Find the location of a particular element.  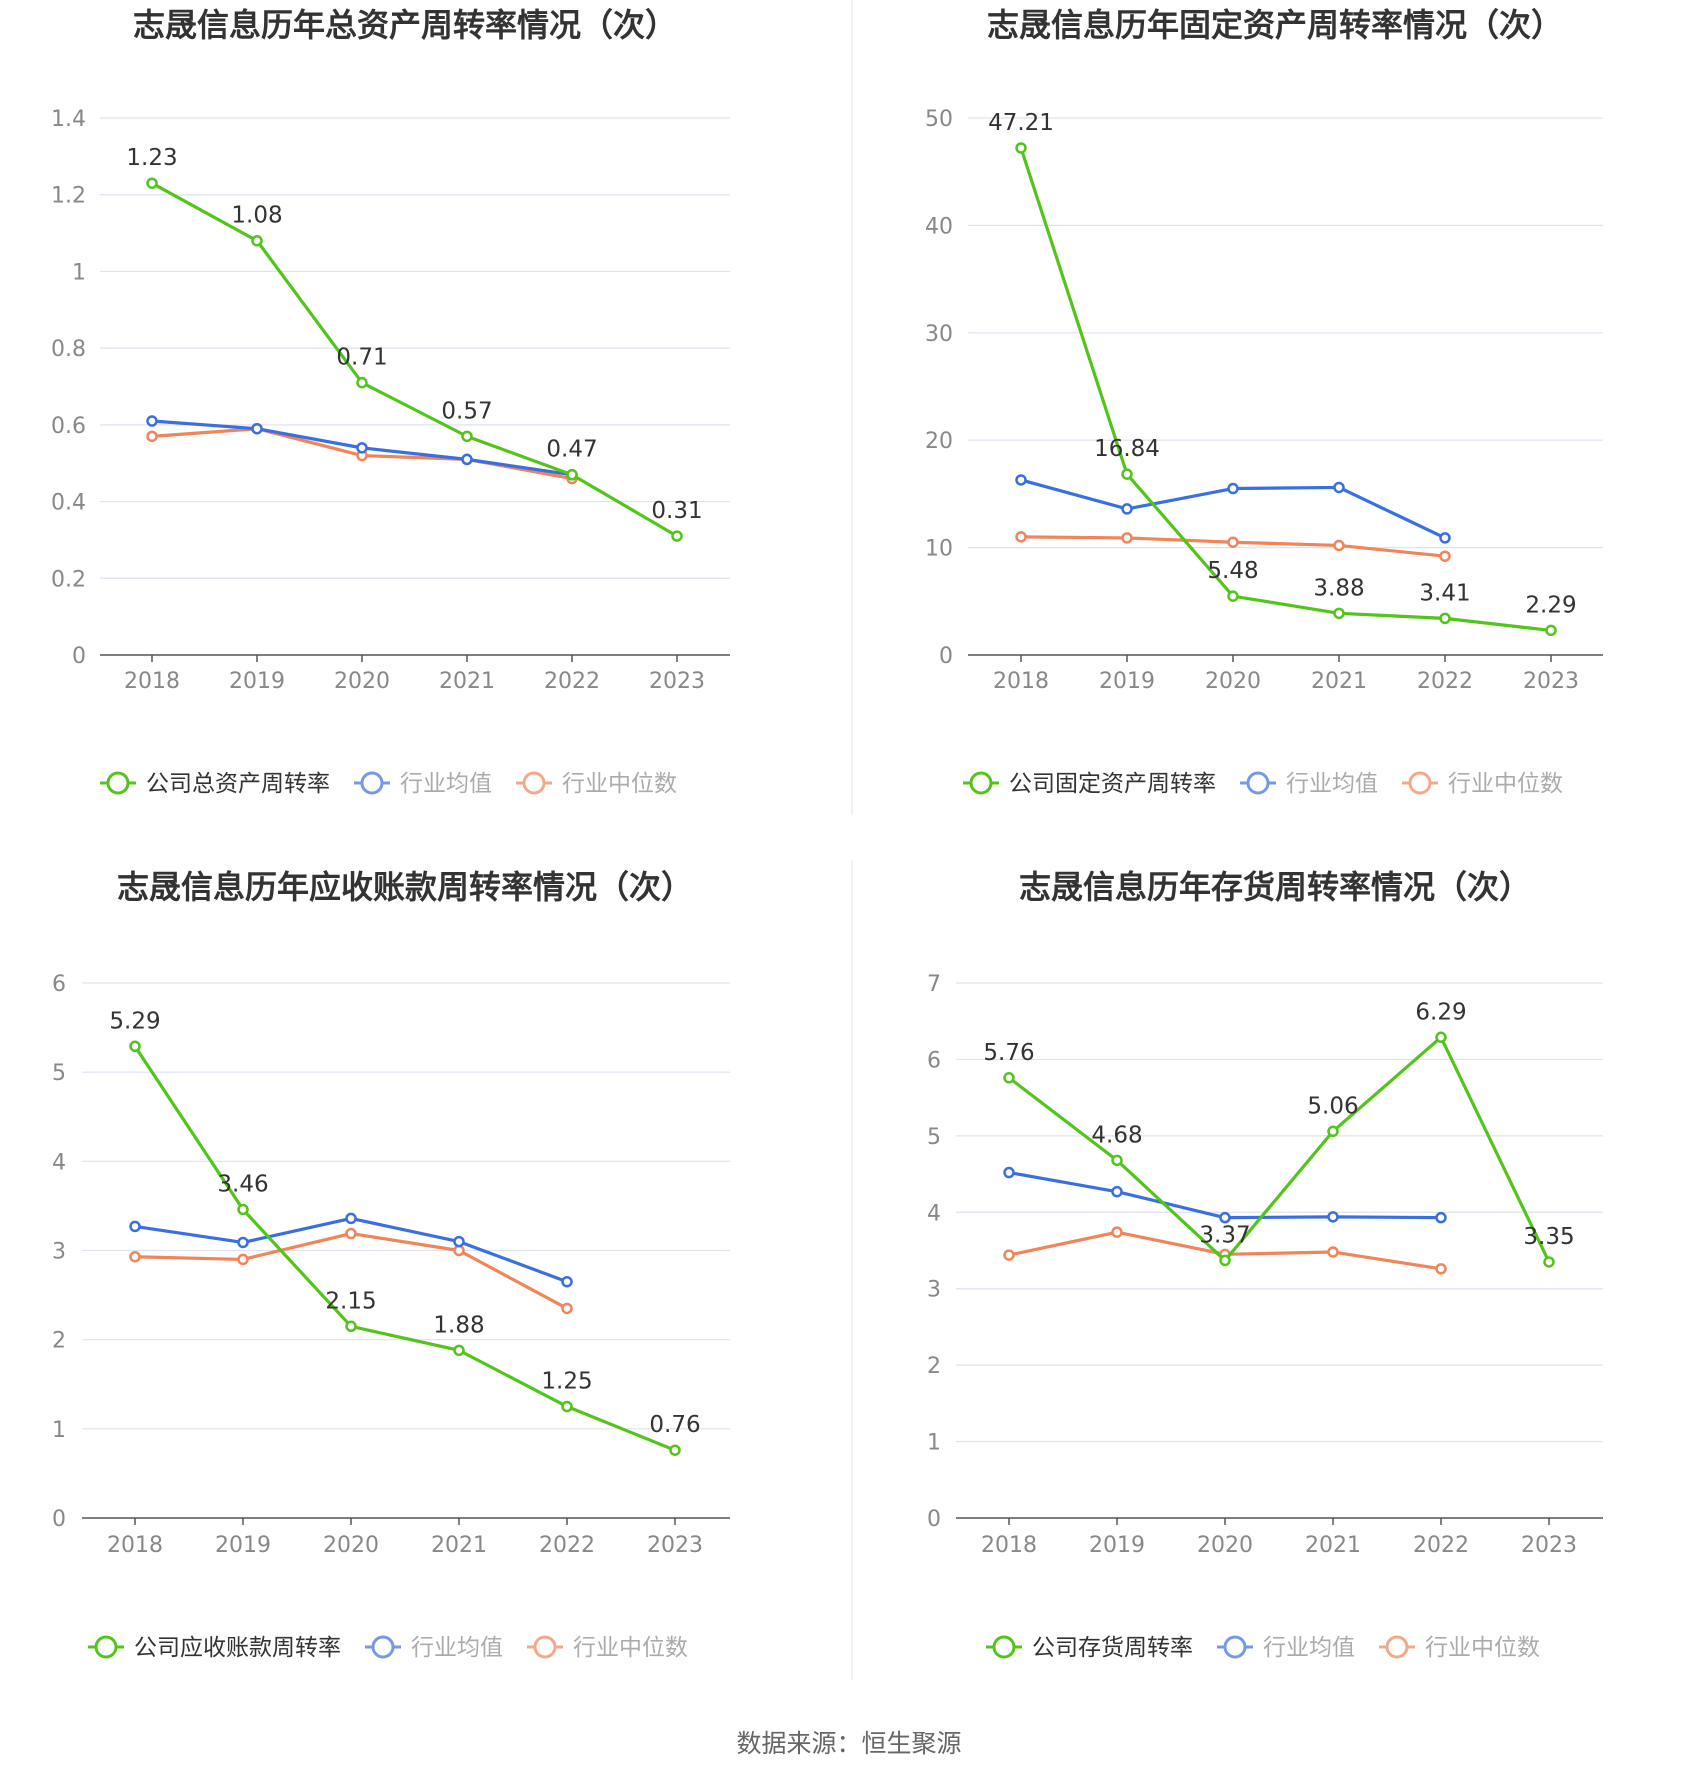

y-tick-label: 0.2 is located at coordinates (68, 579).